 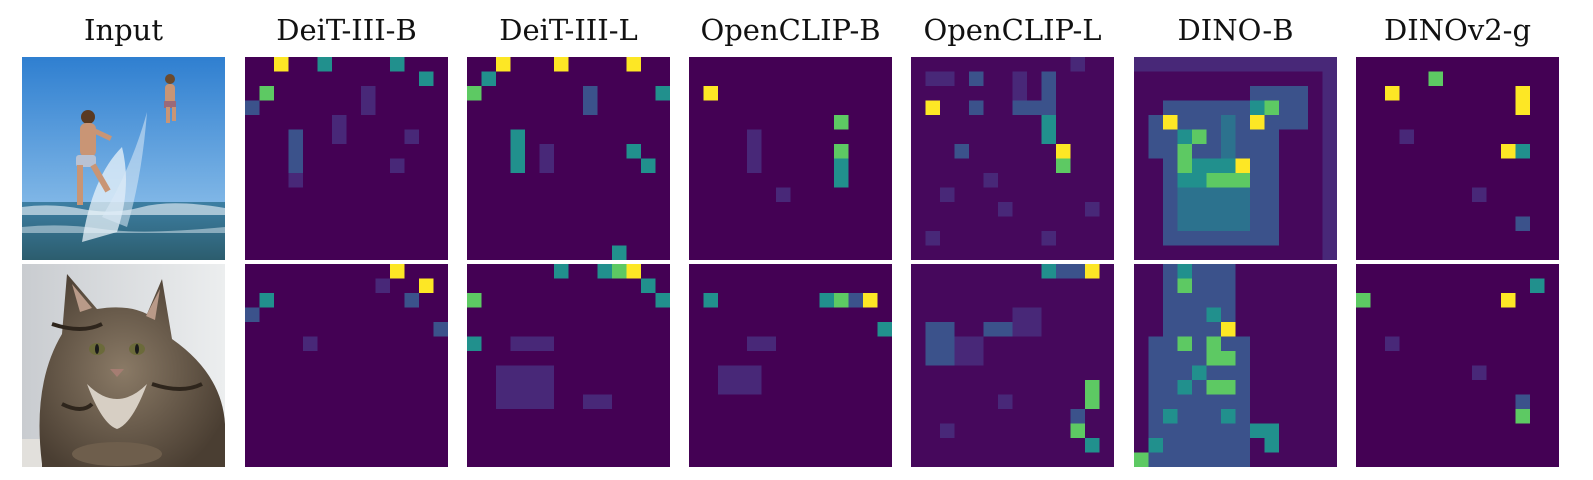 What do you see at coordinates (1012, 158) in the screenshot?
I see `attention-map-beach-oclipl` at bounding box center [1012, 158].